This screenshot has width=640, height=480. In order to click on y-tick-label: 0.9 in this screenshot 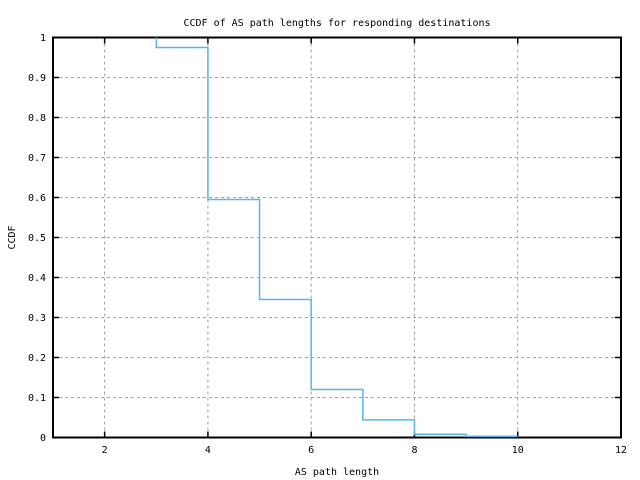, I will do `click(37, 78)`.